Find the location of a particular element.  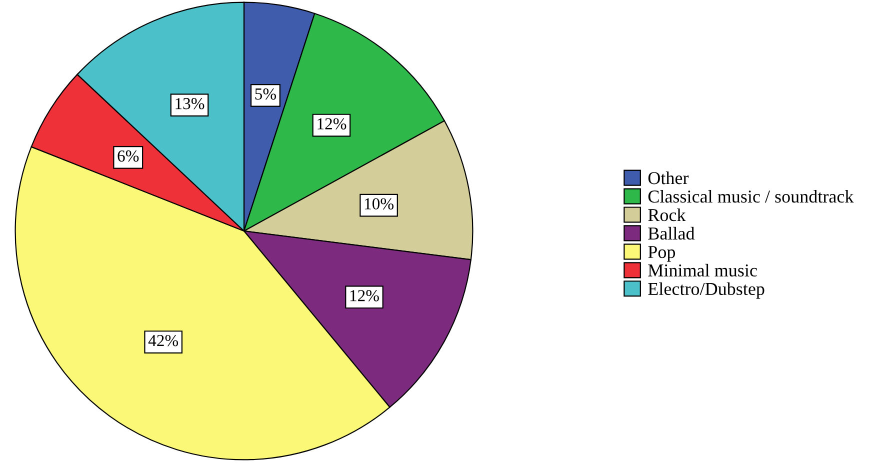

legend-label: Ballad is located at coordinates (671, 233).